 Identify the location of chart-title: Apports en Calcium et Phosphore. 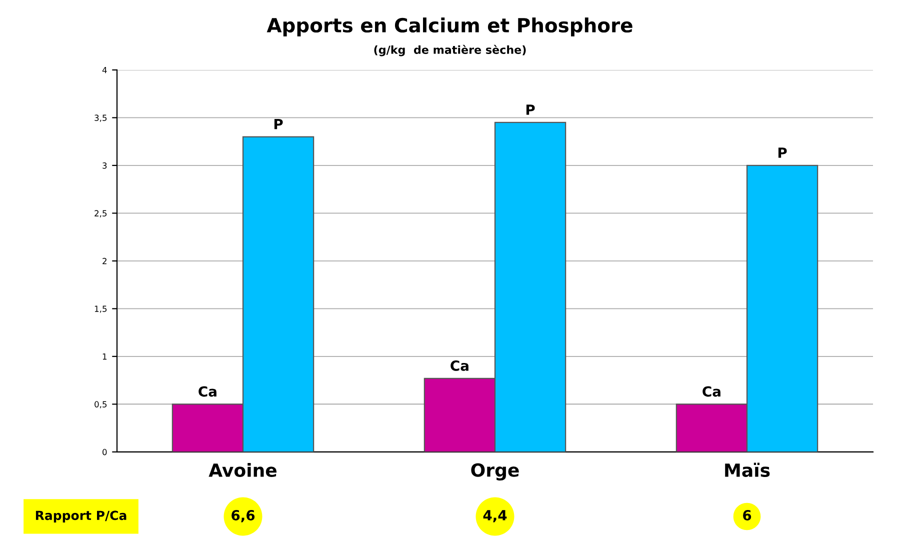
(449, 27).